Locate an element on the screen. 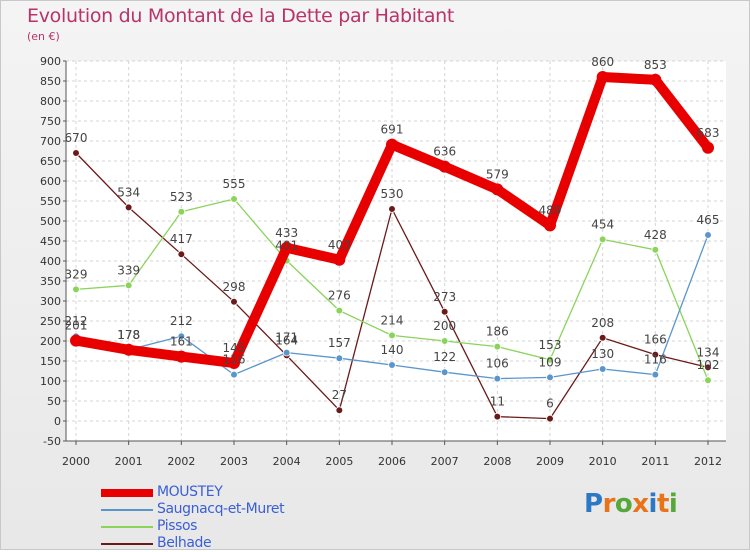  x-tick-label: 2001 is located at coordinates (129, 461).